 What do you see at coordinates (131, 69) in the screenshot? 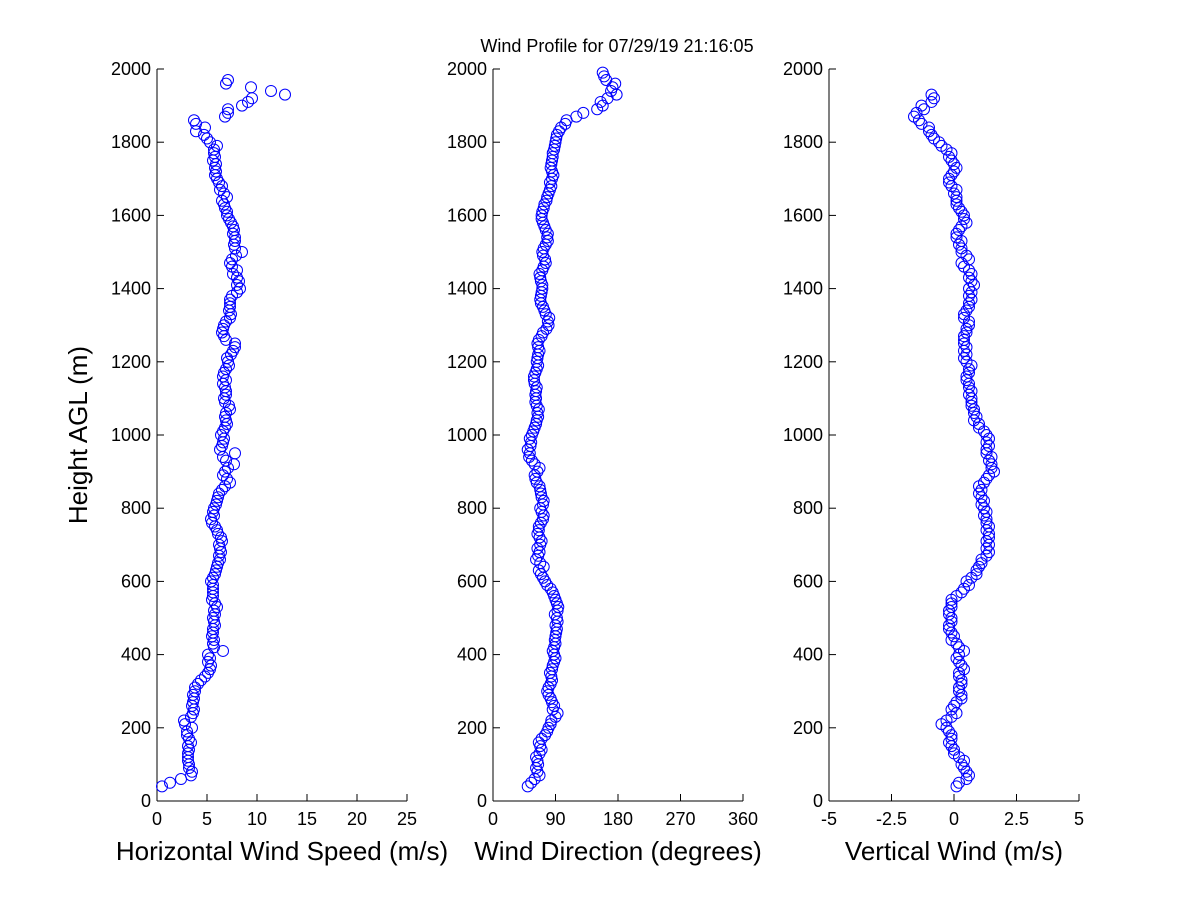
I see `speed-y-tick-label: 2000` at bounding box center [131, 69].